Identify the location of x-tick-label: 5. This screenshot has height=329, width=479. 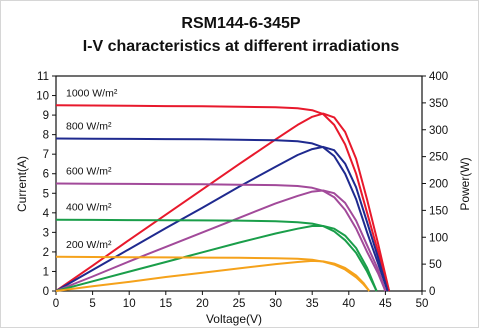
(92, 304).